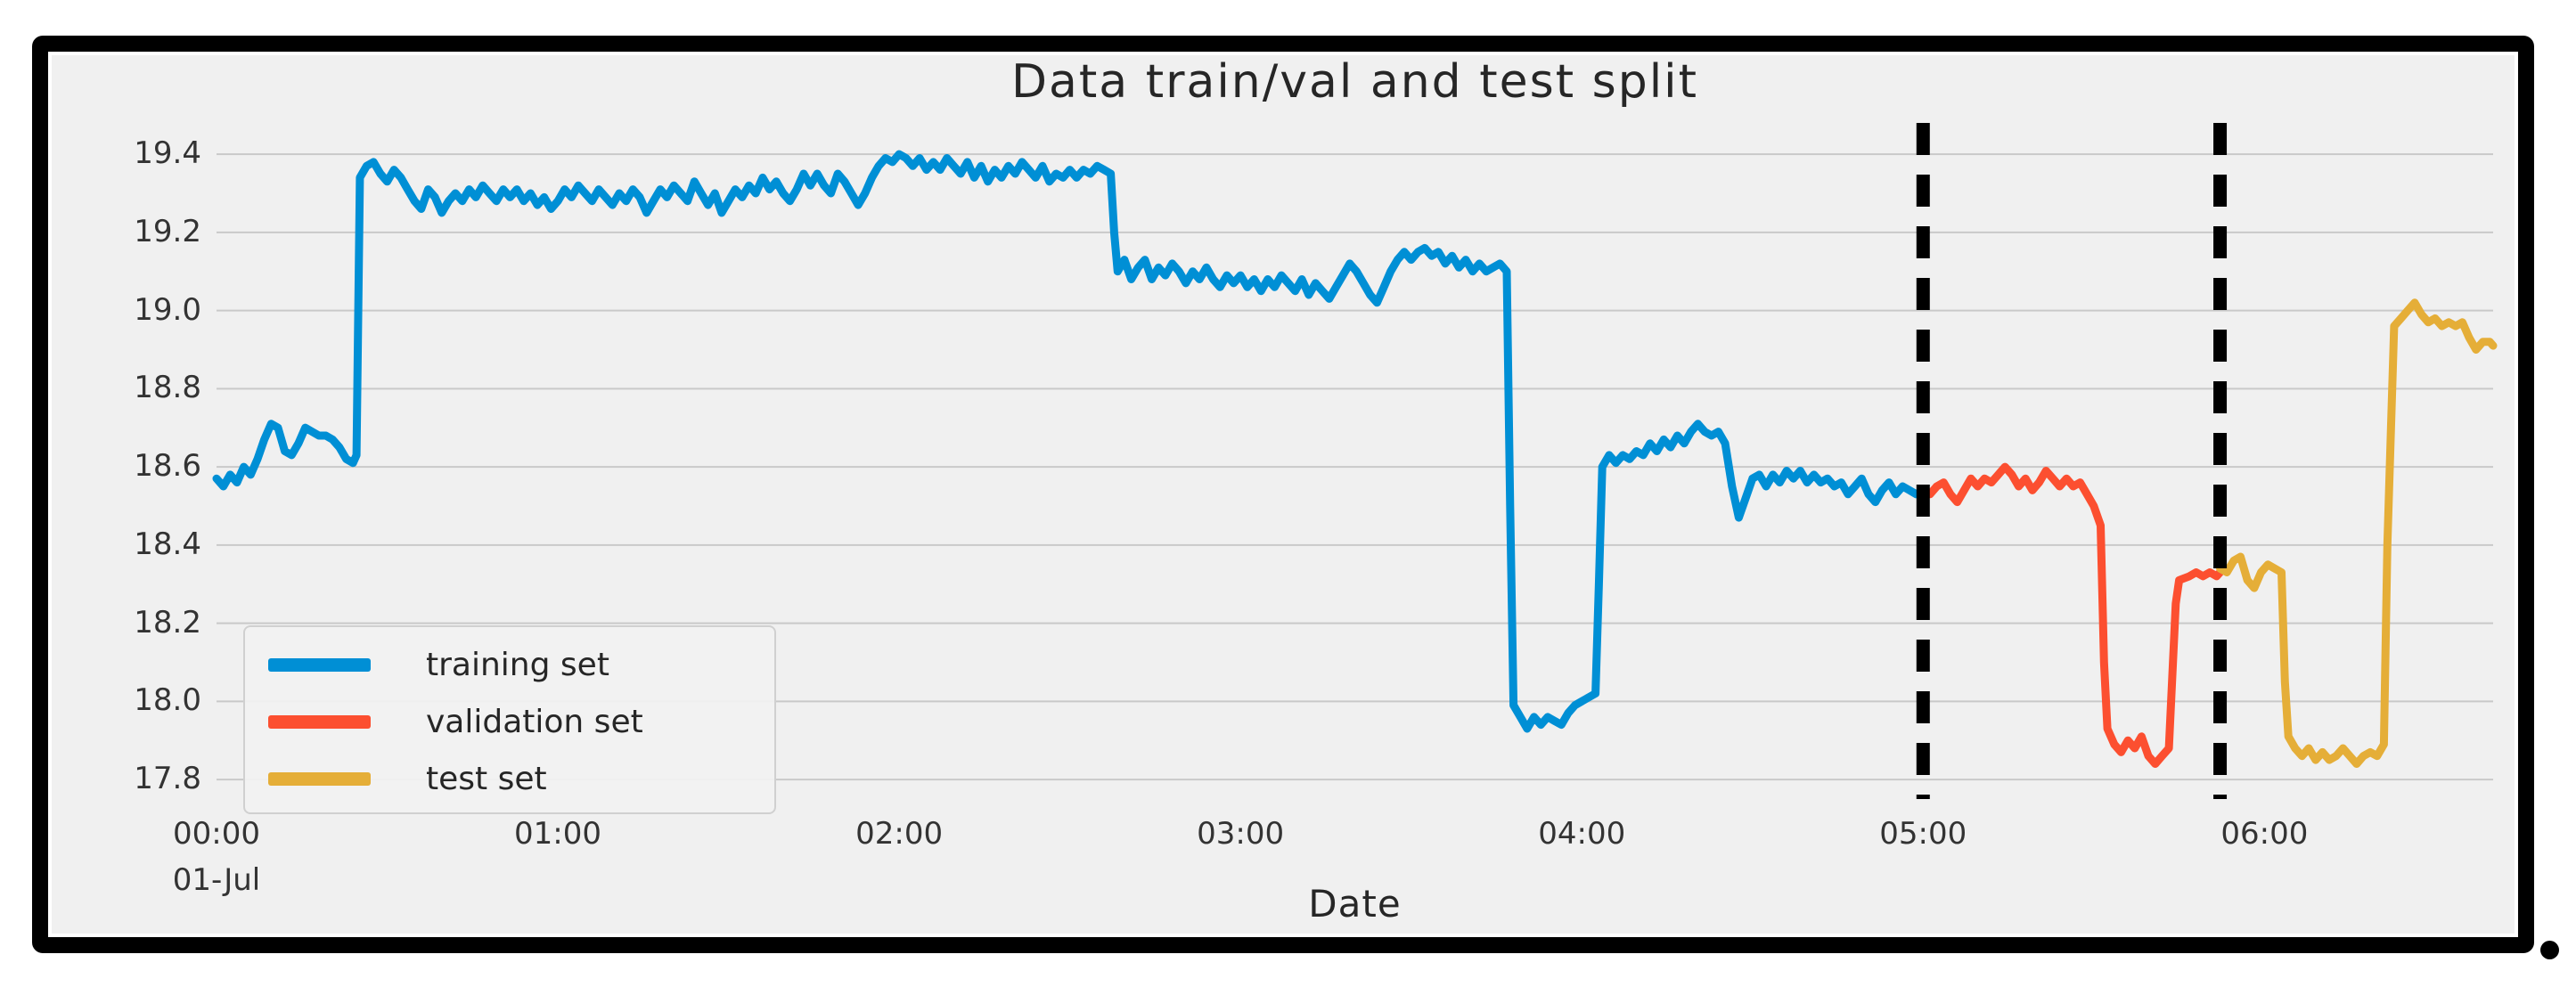 The image size is (2576, 987). Describe the element at coordinates (167, 466) in the screenshot. I see `ytick-label-18.6: 18.6` at that location.